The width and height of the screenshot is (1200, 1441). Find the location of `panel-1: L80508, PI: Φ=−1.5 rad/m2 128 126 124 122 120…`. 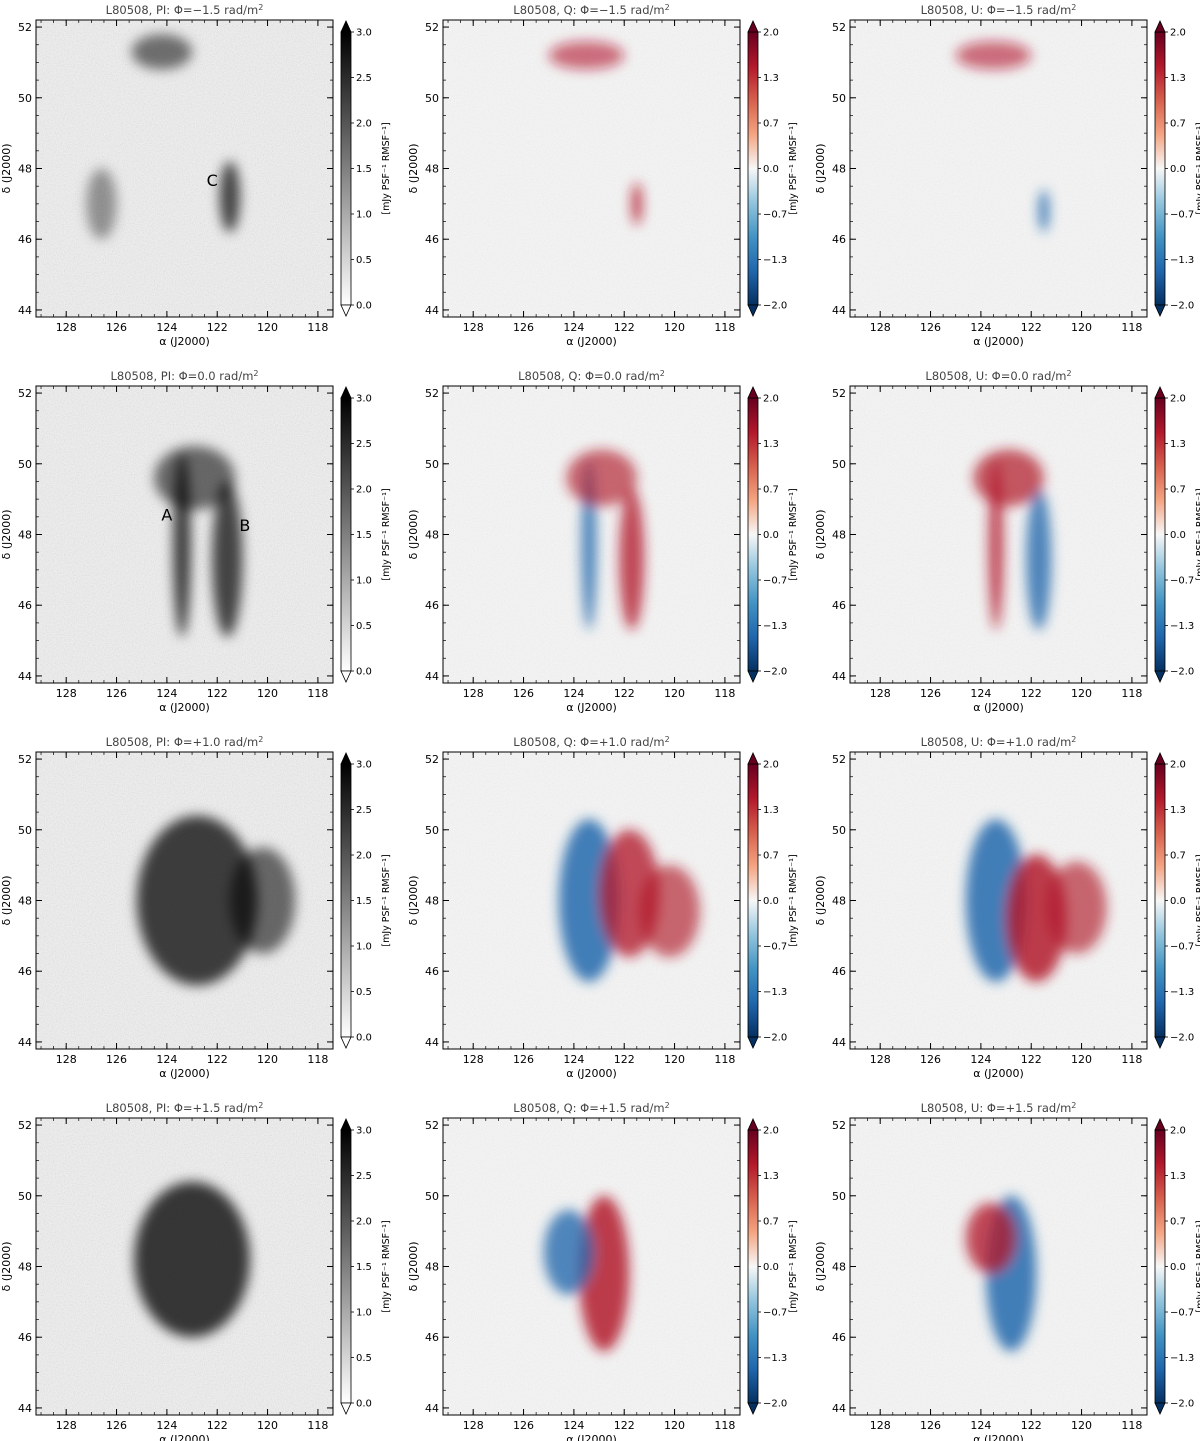

panel-1: L80508, PI: Φ=−1.5 rad/m2 128 126 124 122 120… is located at coordinates (196, 175).